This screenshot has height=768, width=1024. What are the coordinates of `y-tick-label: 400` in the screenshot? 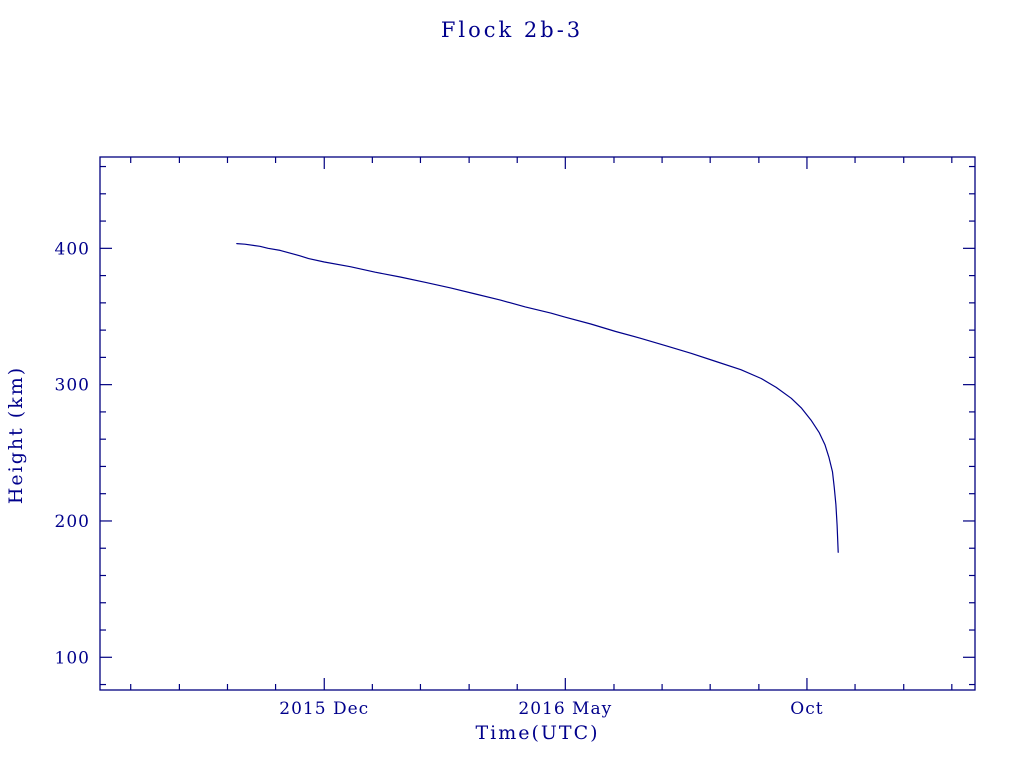 It's located at (72, 249).